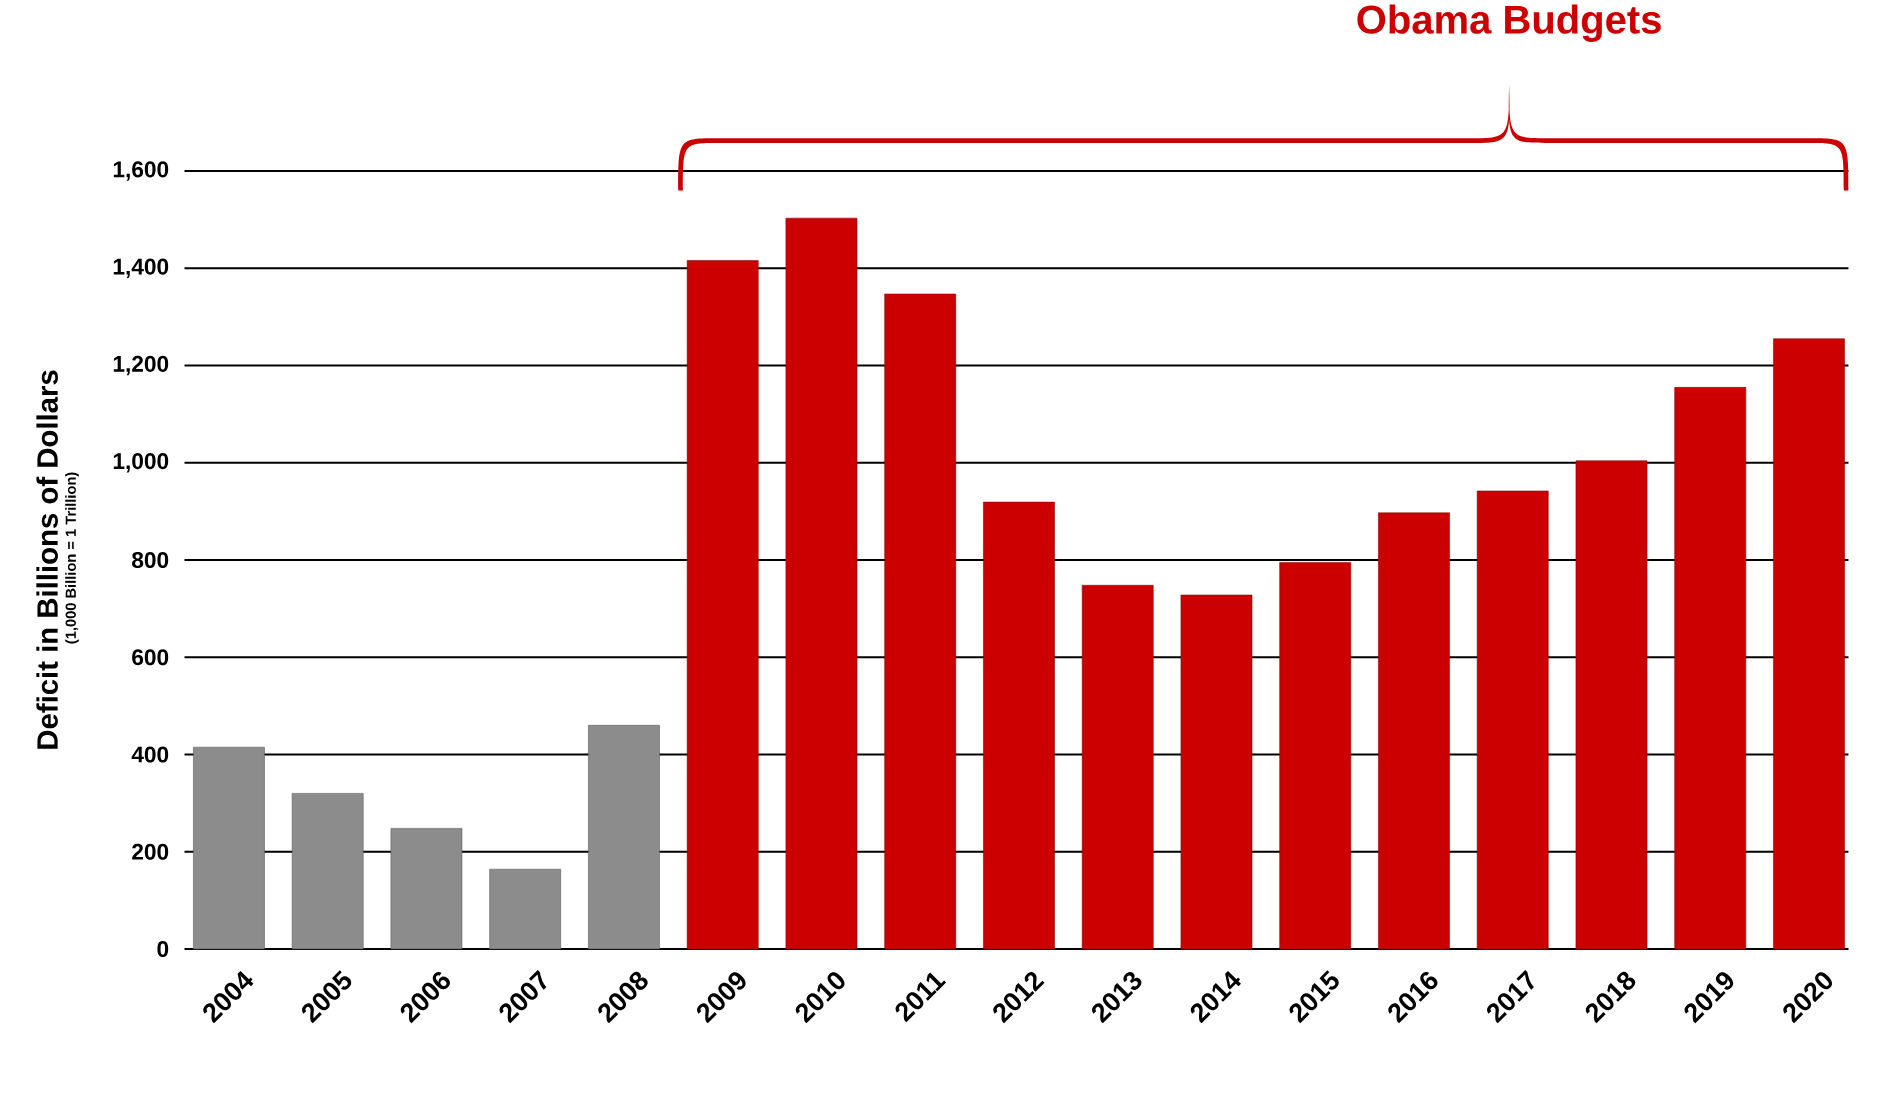 This screenshot has height=1110, width=1893. I want to click on y-tick-label: 0, so click(163, 949).